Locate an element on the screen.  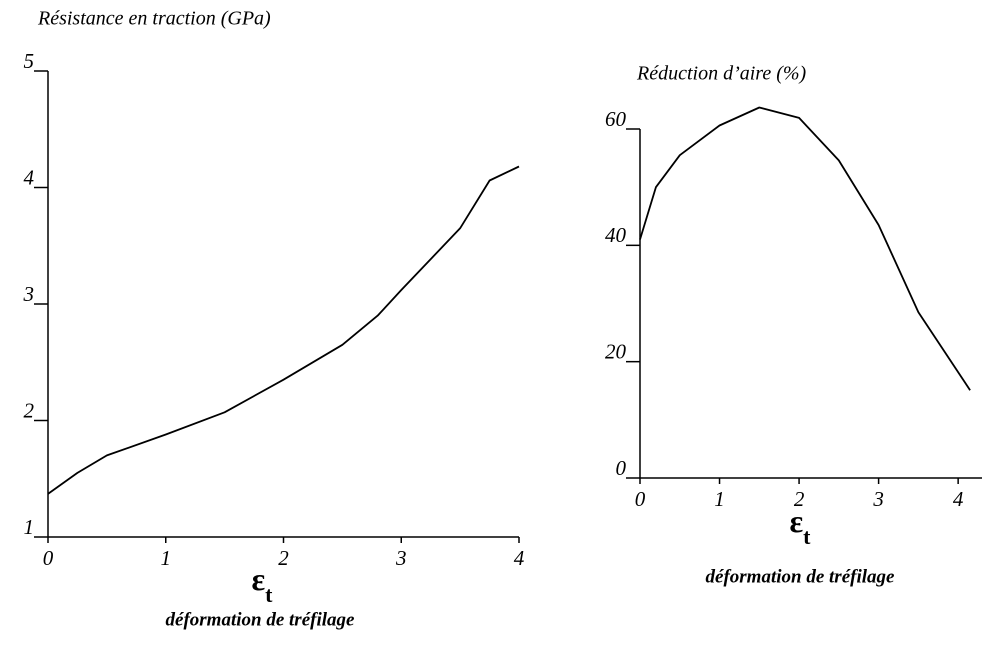
y-tick-label: 0 is located at coordinates (621, 468).